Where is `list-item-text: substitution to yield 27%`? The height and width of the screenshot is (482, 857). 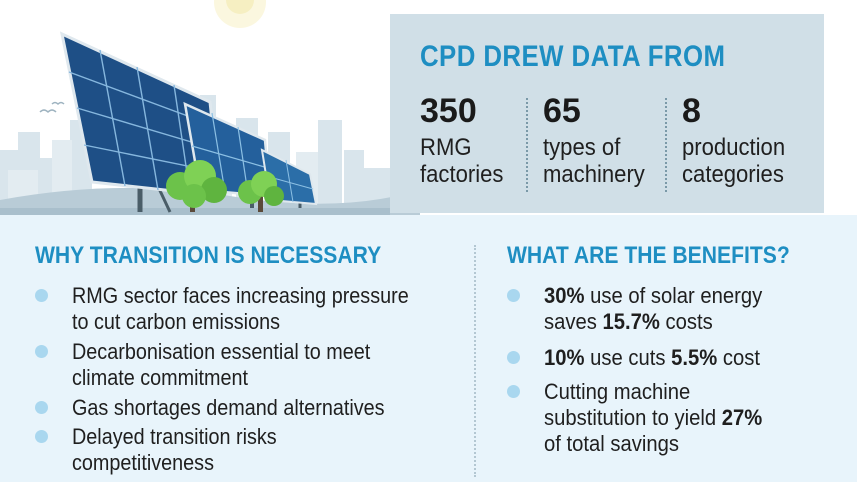
list-item-text: substitution to yield 27% is located at coordinates (683, 418).